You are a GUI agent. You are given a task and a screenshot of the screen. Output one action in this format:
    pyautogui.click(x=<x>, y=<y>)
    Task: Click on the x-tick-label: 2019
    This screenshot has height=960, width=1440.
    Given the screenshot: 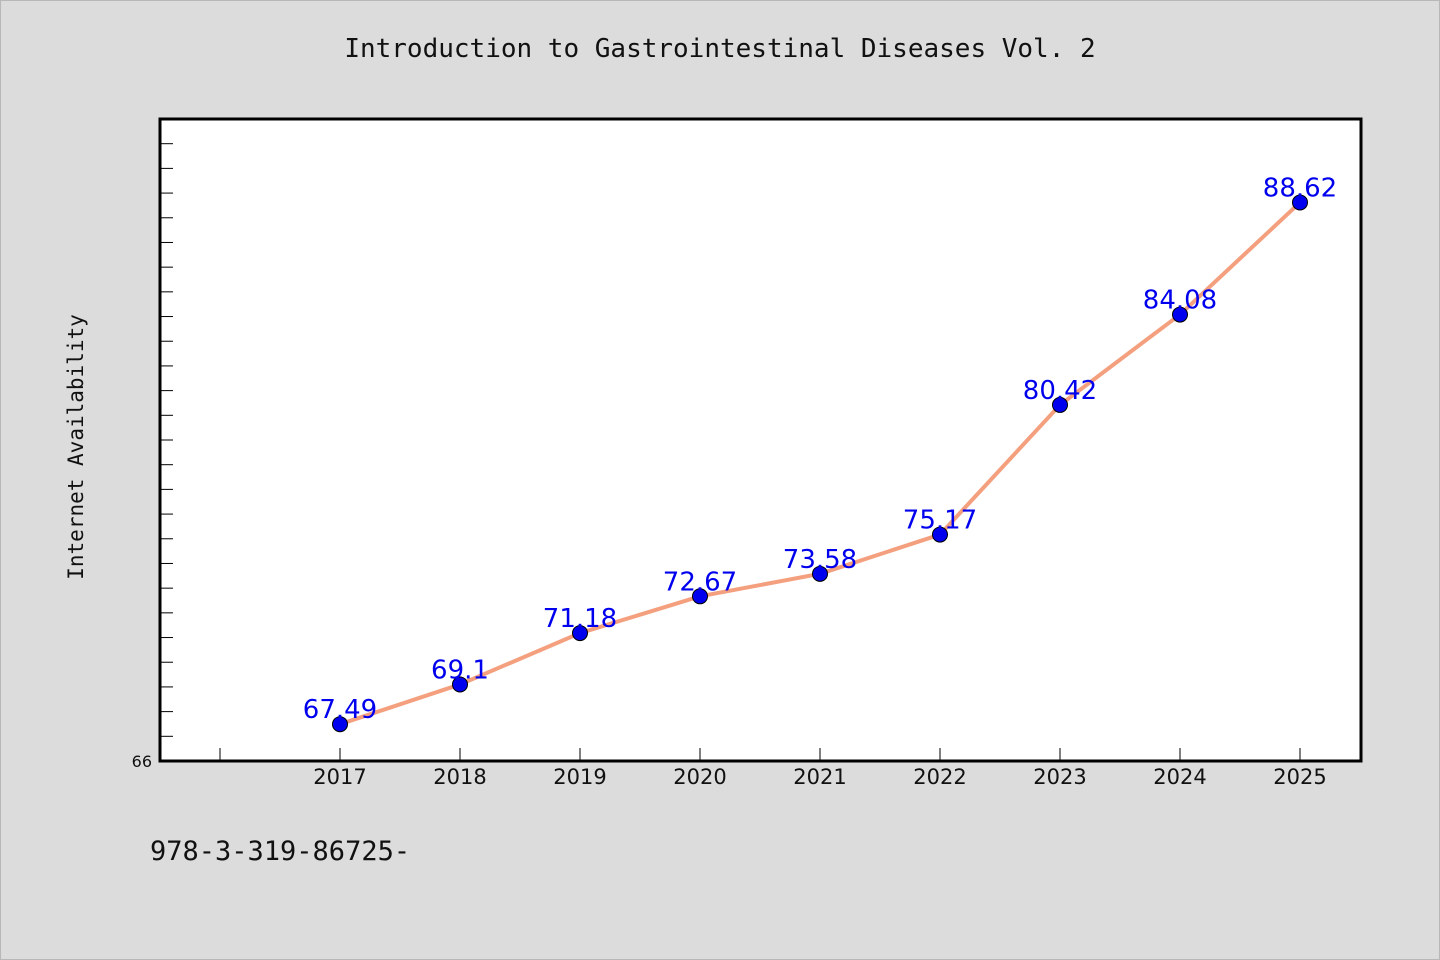 What is the action you would take?
    pyautogui.click(x=579, y=777)
    